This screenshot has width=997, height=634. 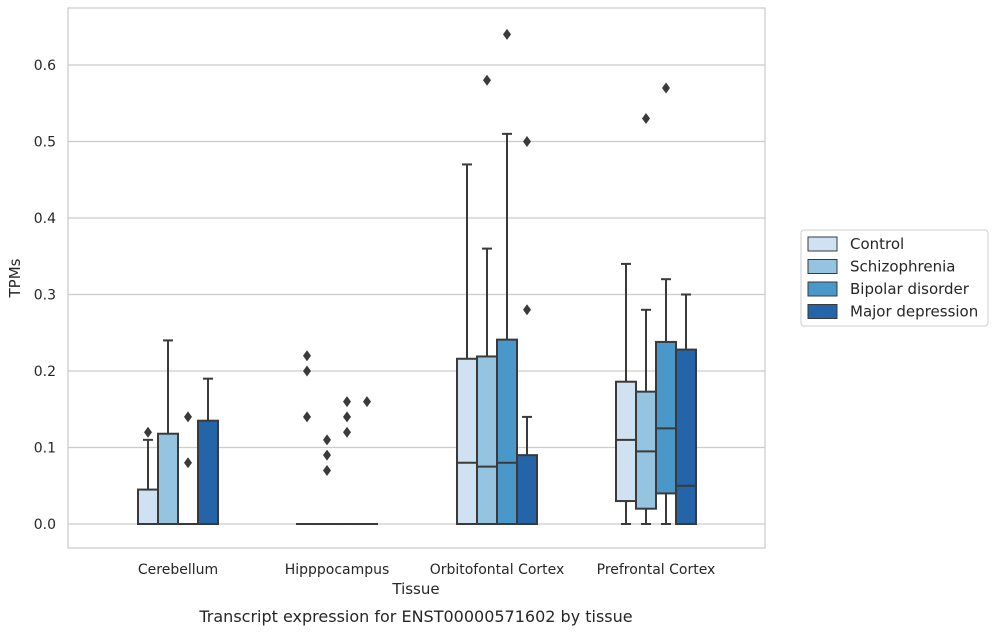 I want to click on y-tick-label: 0.5, so click(x=45, y=143).